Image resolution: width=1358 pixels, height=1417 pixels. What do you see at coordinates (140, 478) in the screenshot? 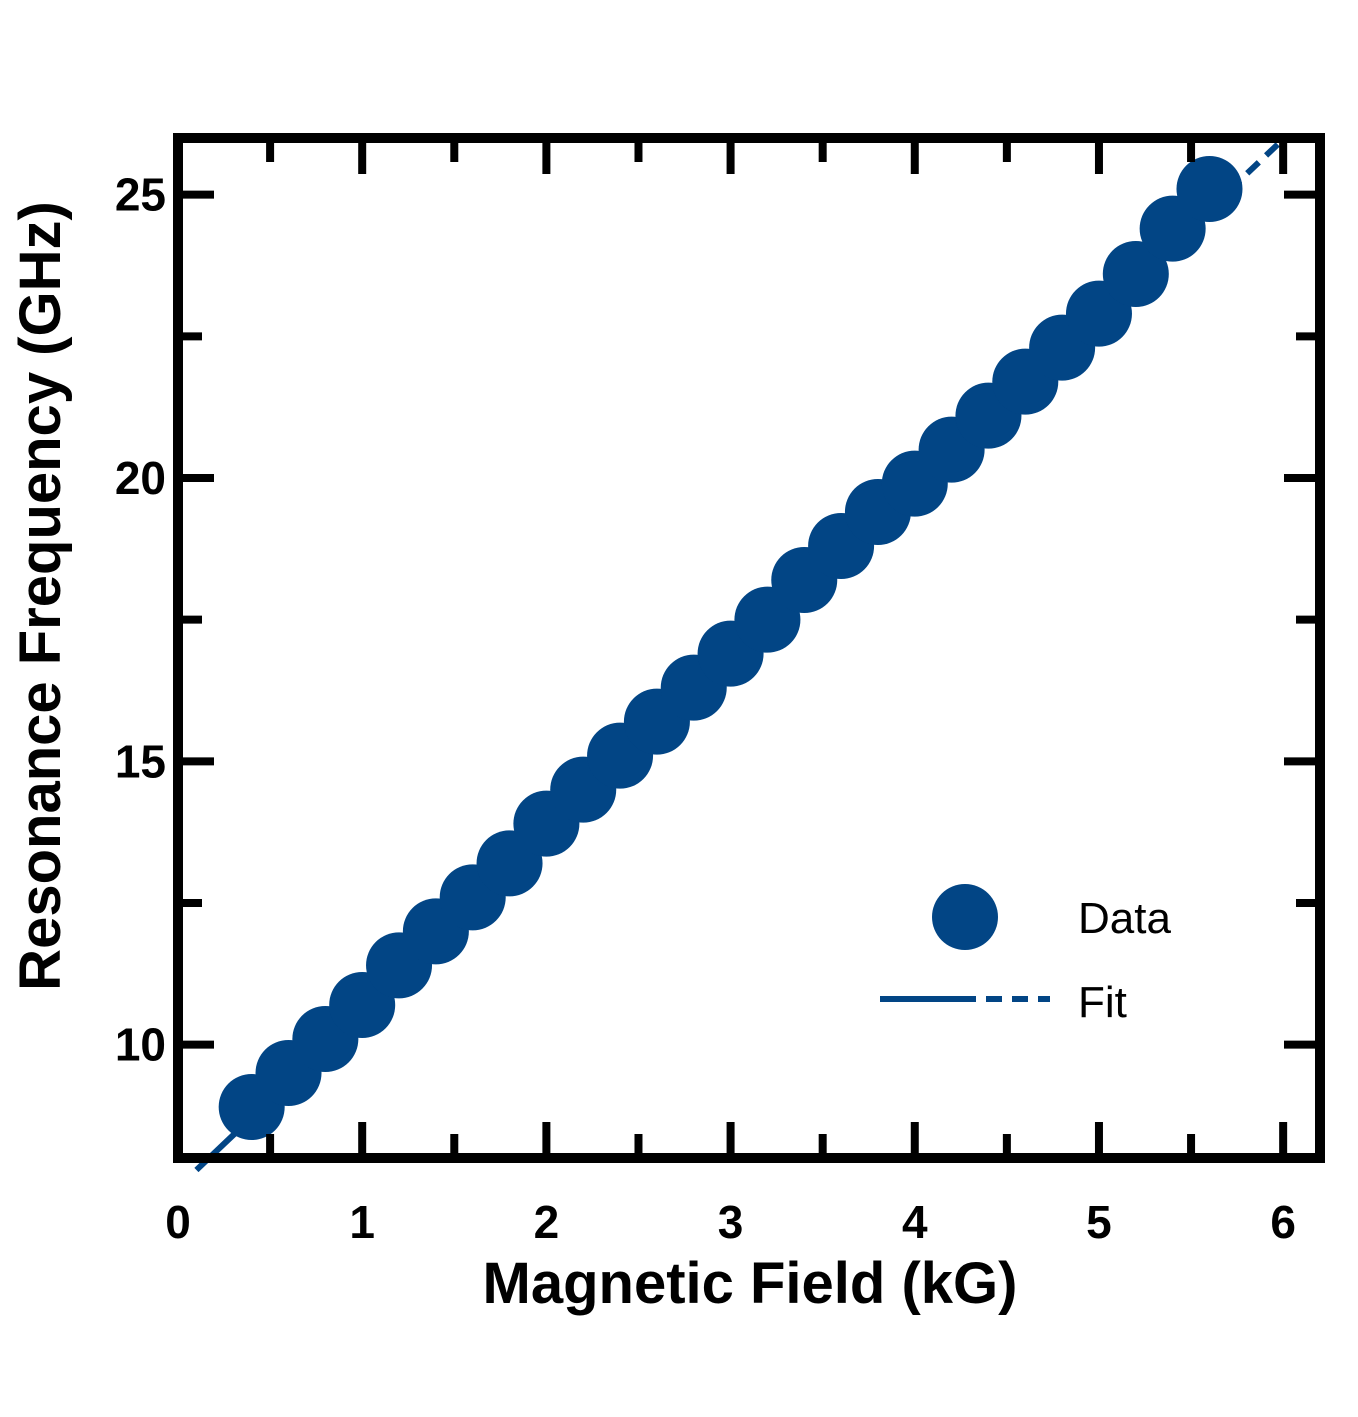
I see `y-tick-label: 20` at bounding box center [140, 478].